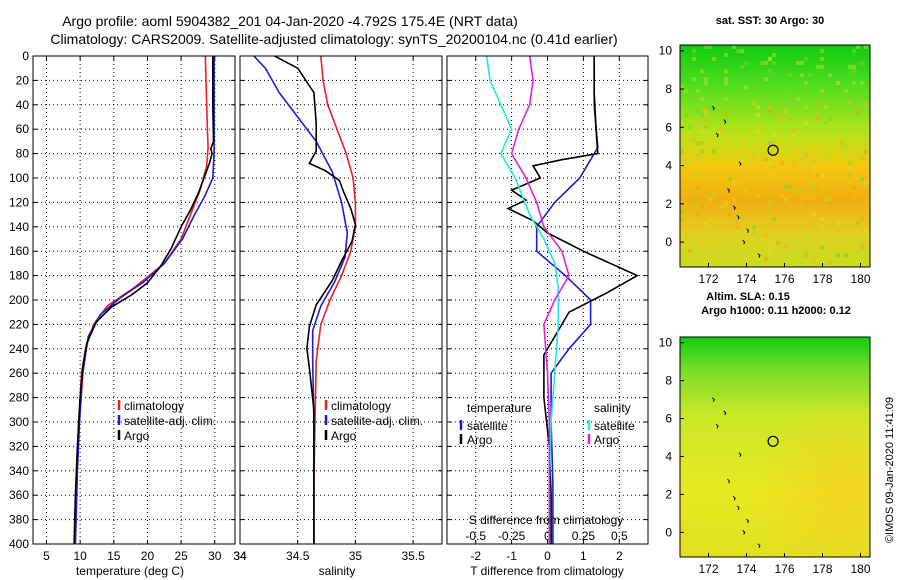  What do you see at coordinates (619, 536) in the screenshot?
I see `x2tick-label: 0.5` at bounding box center [619, 536].